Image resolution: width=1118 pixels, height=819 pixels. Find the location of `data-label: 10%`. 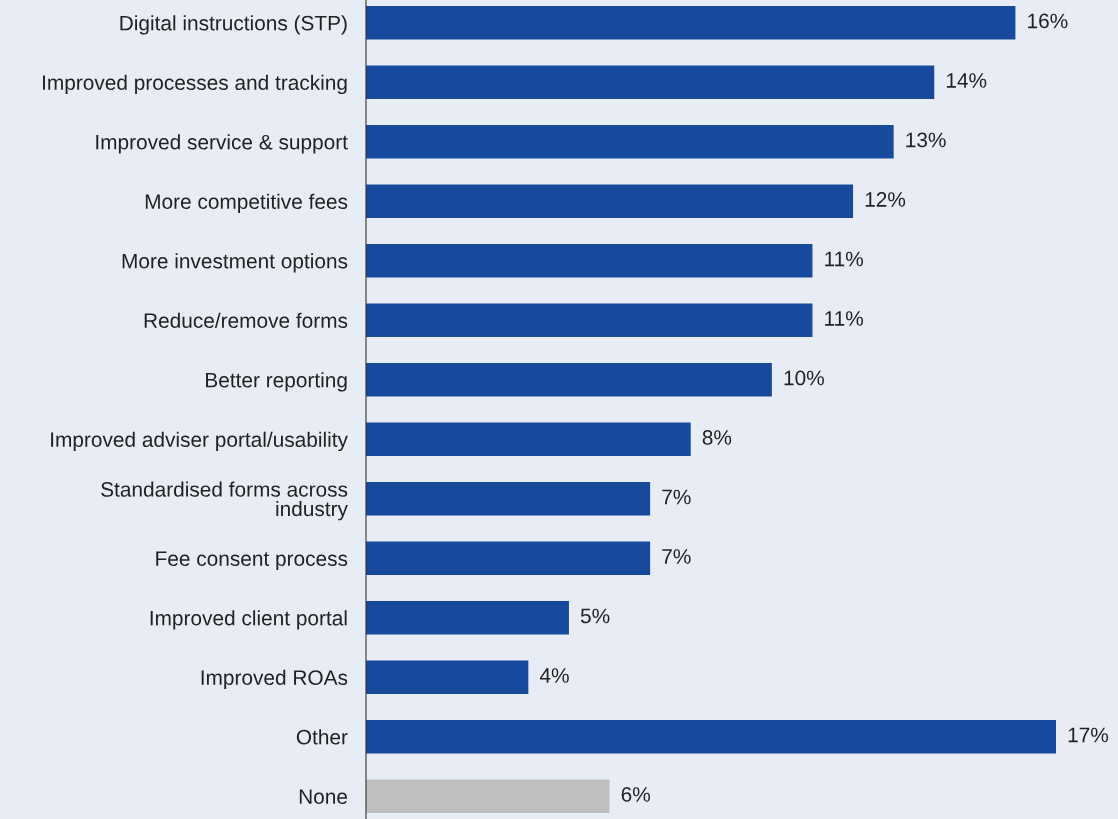

data-label: 10% is located at coordinates (804, 378).